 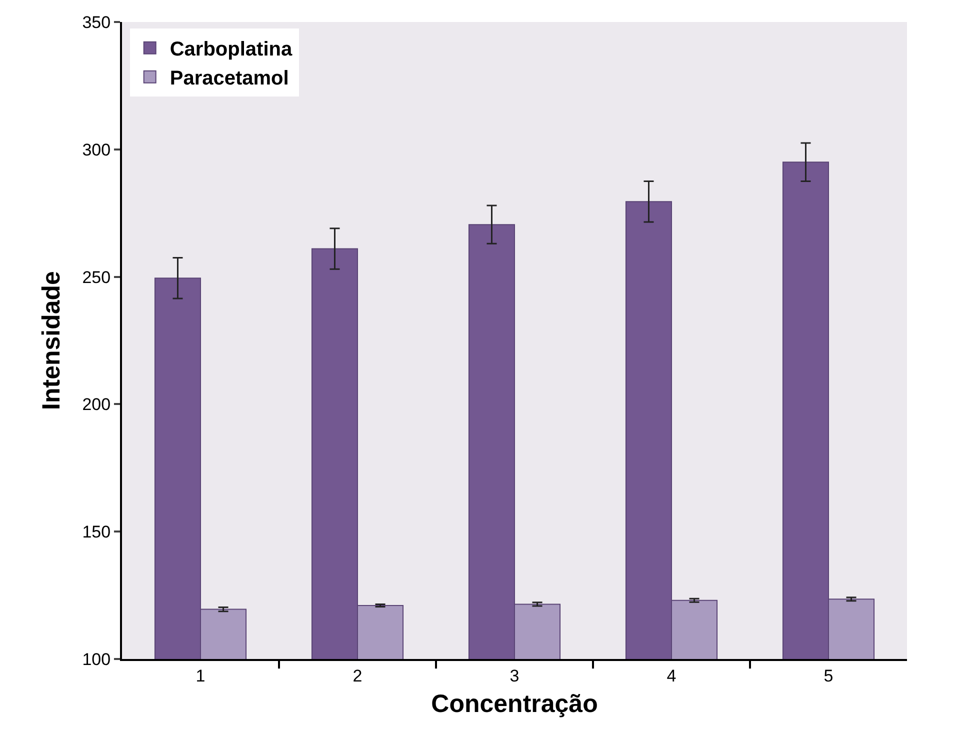 I want to click on x-tick-label: 5, so click(x=829, y=676).